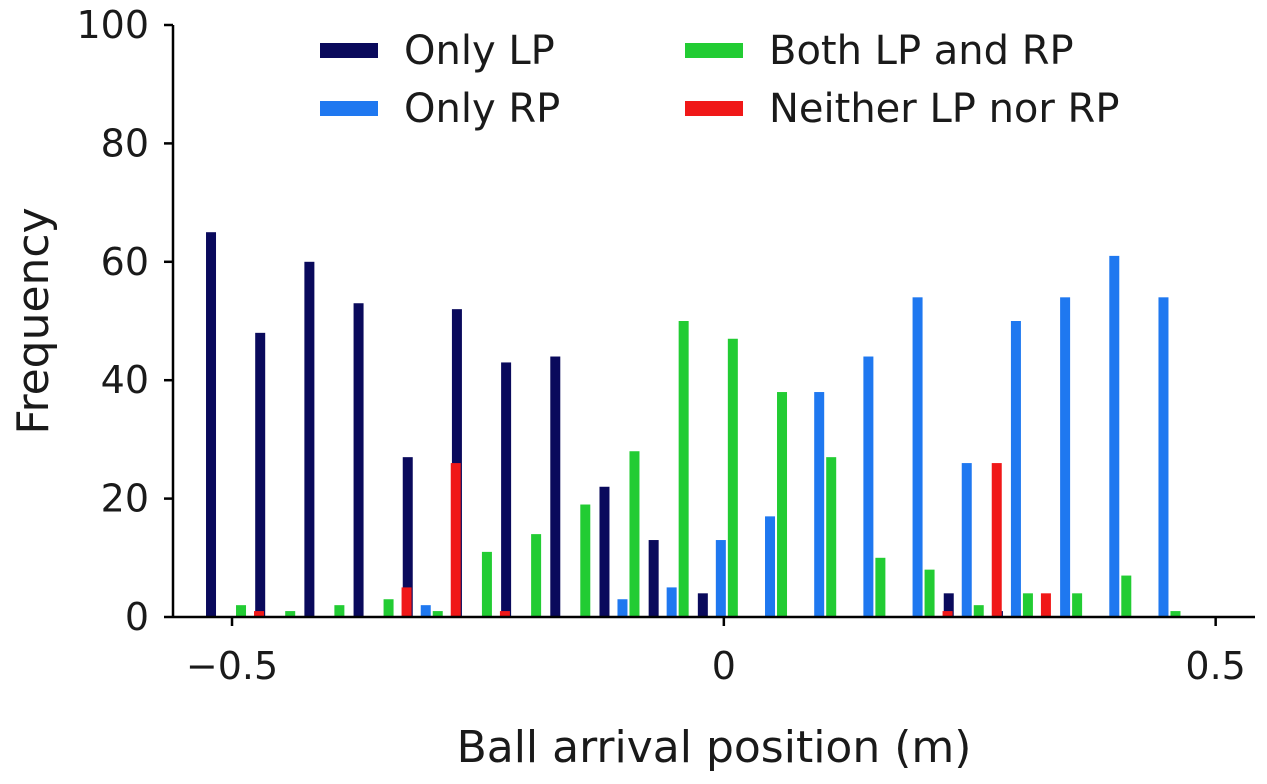 The image size is (1267, 784). Describe the element at coordinates (125, 380) in the screenshot. I see `y-tick-label: 40` at that location.